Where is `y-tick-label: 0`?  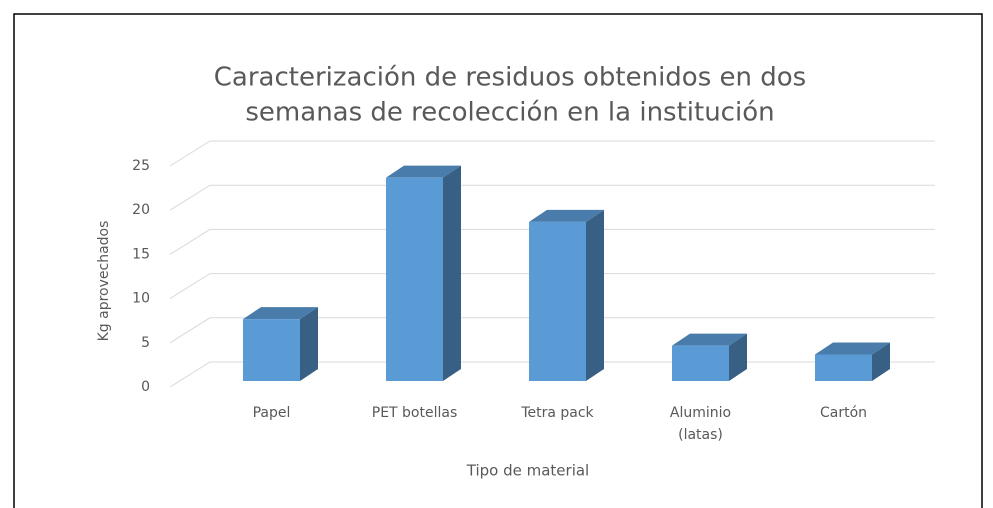 y-tick-label: 0 is located at coordinates (145, 387).